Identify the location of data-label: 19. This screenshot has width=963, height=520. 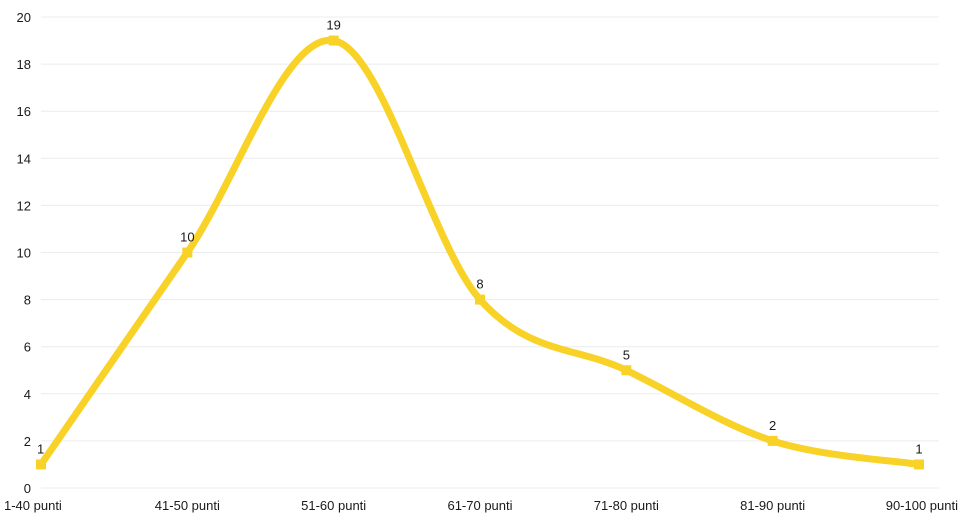
(333, 25).